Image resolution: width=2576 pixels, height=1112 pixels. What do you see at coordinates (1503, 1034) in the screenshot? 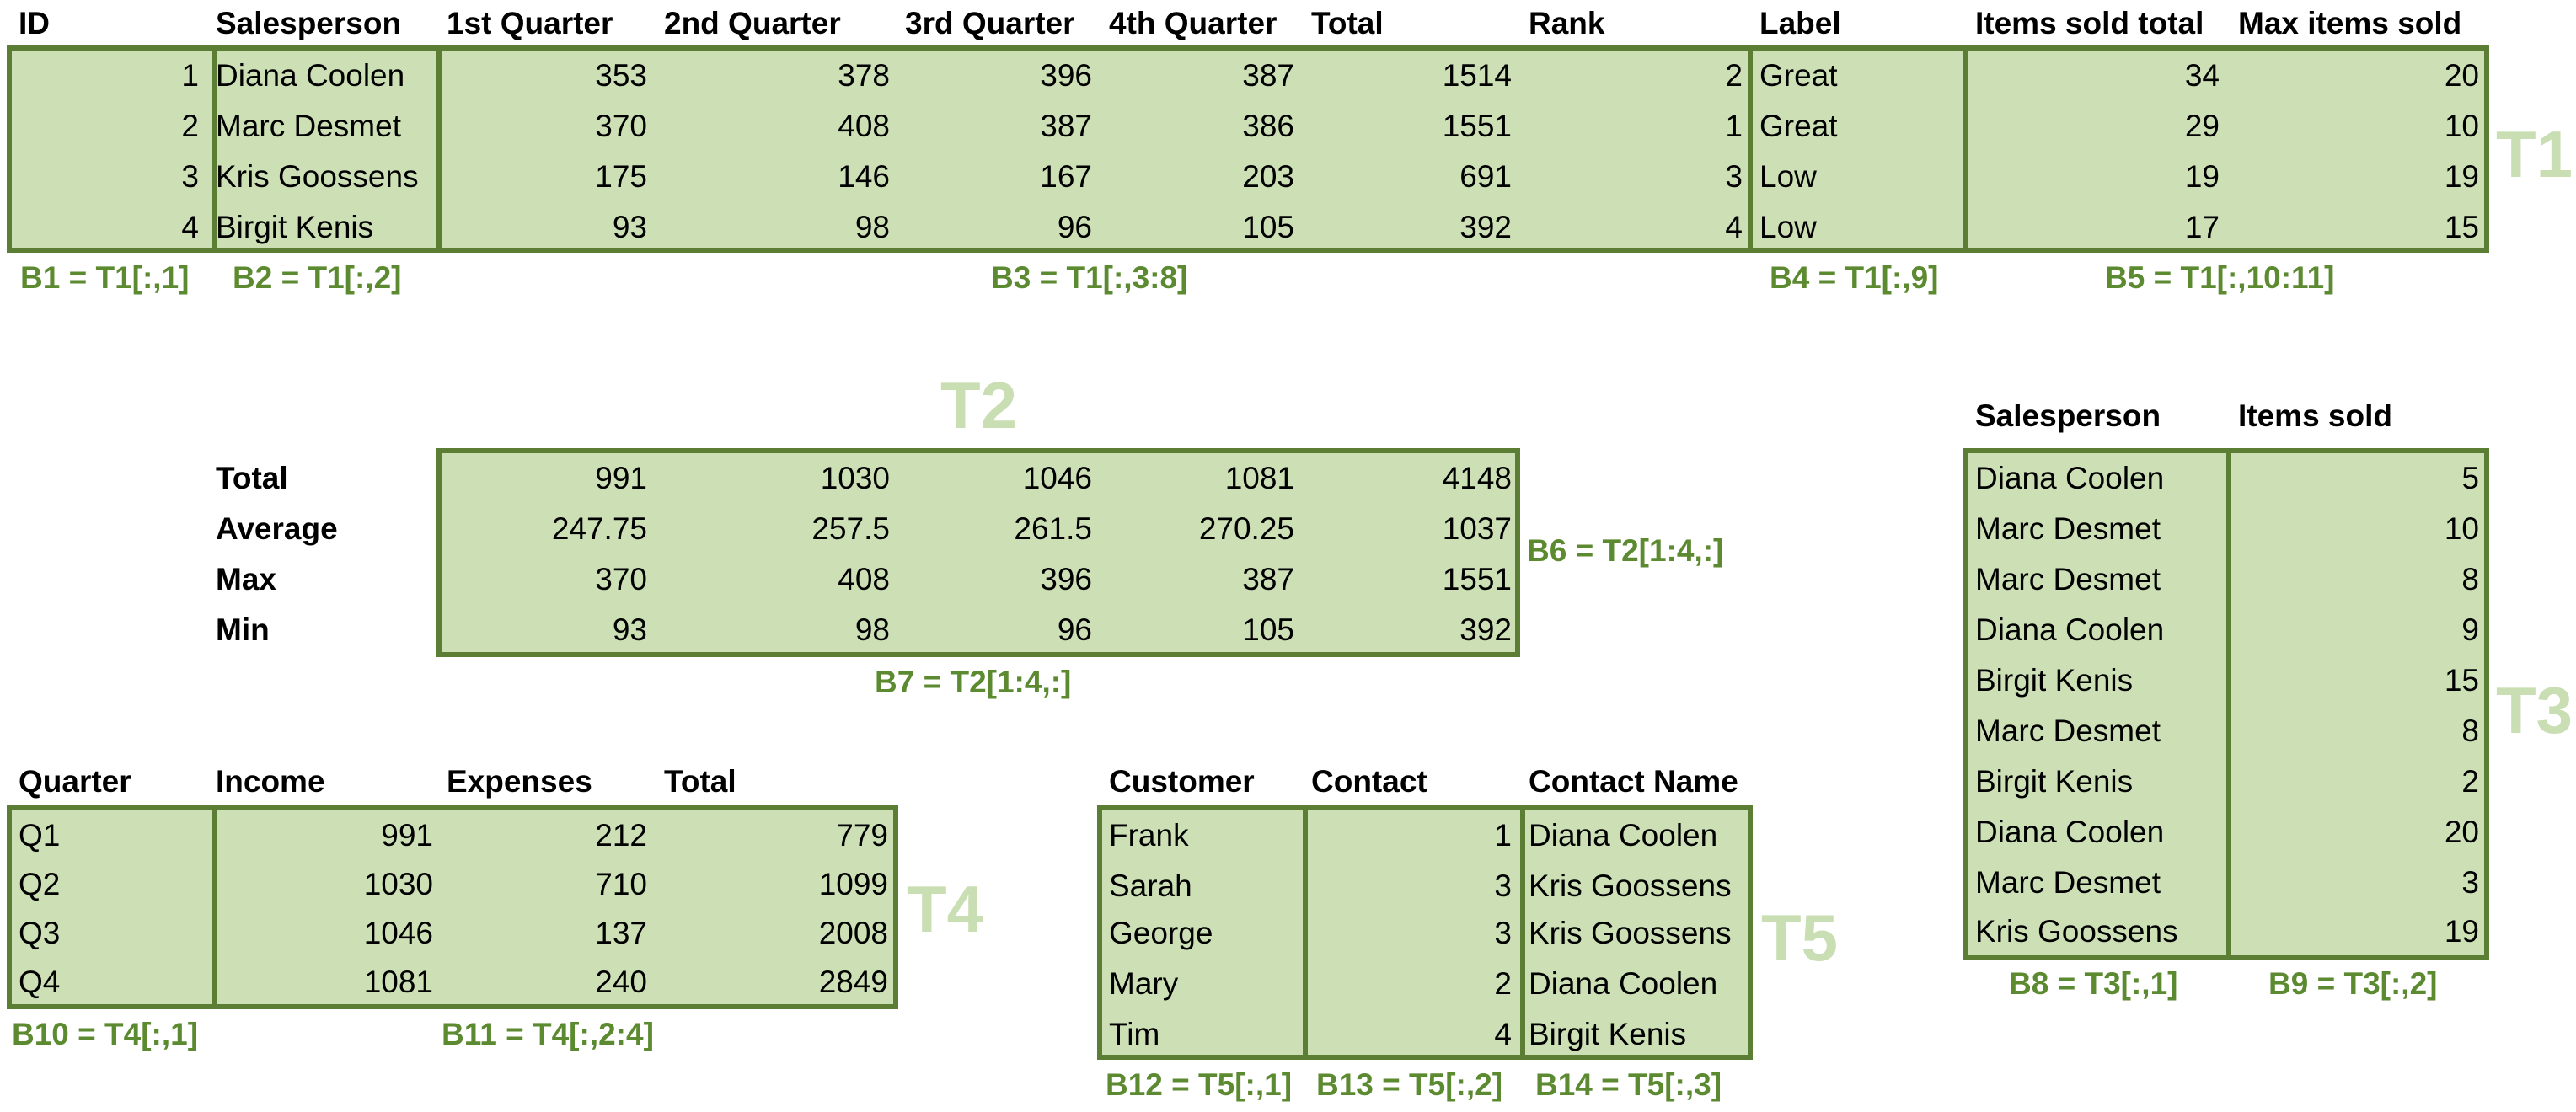
I see `t5-cell: 4` at bounding box center [1503, 1034].